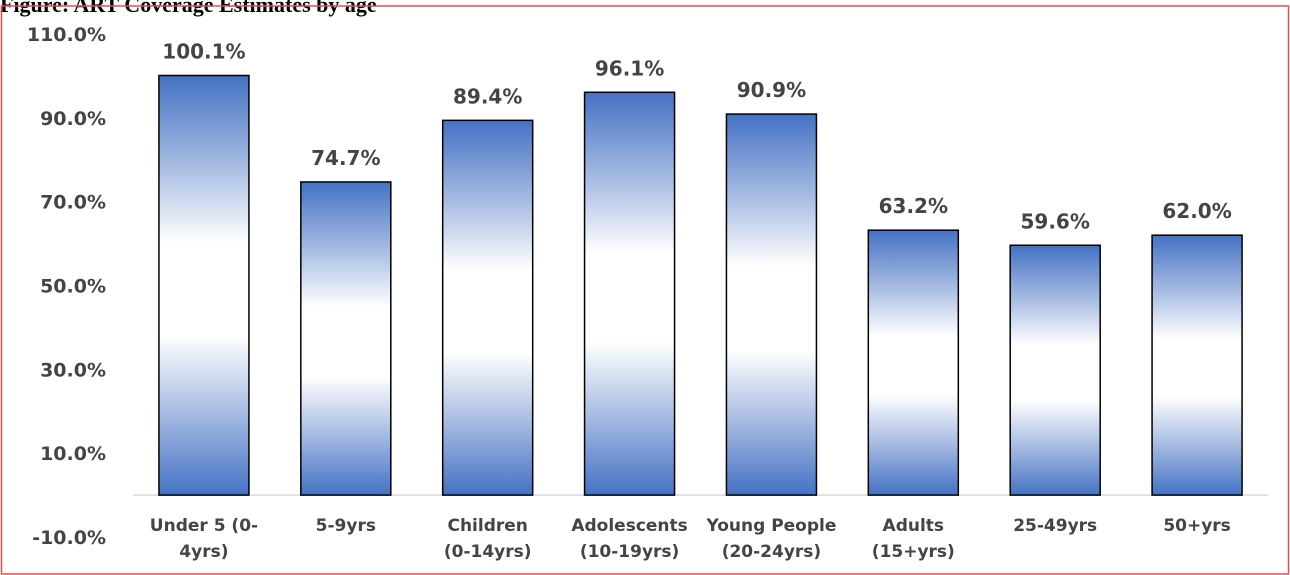  What do you see at coordinates (629, 68) in the screenshot?
I see `data-label: 96.1%` at bounding box center [629, 68].